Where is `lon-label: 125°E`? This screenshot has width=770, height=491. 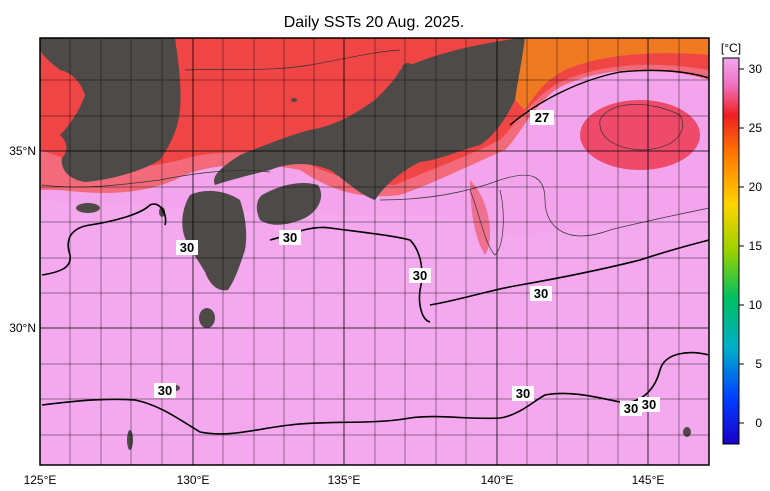
lon-label: 125°E is located at coordinates (40, 480).